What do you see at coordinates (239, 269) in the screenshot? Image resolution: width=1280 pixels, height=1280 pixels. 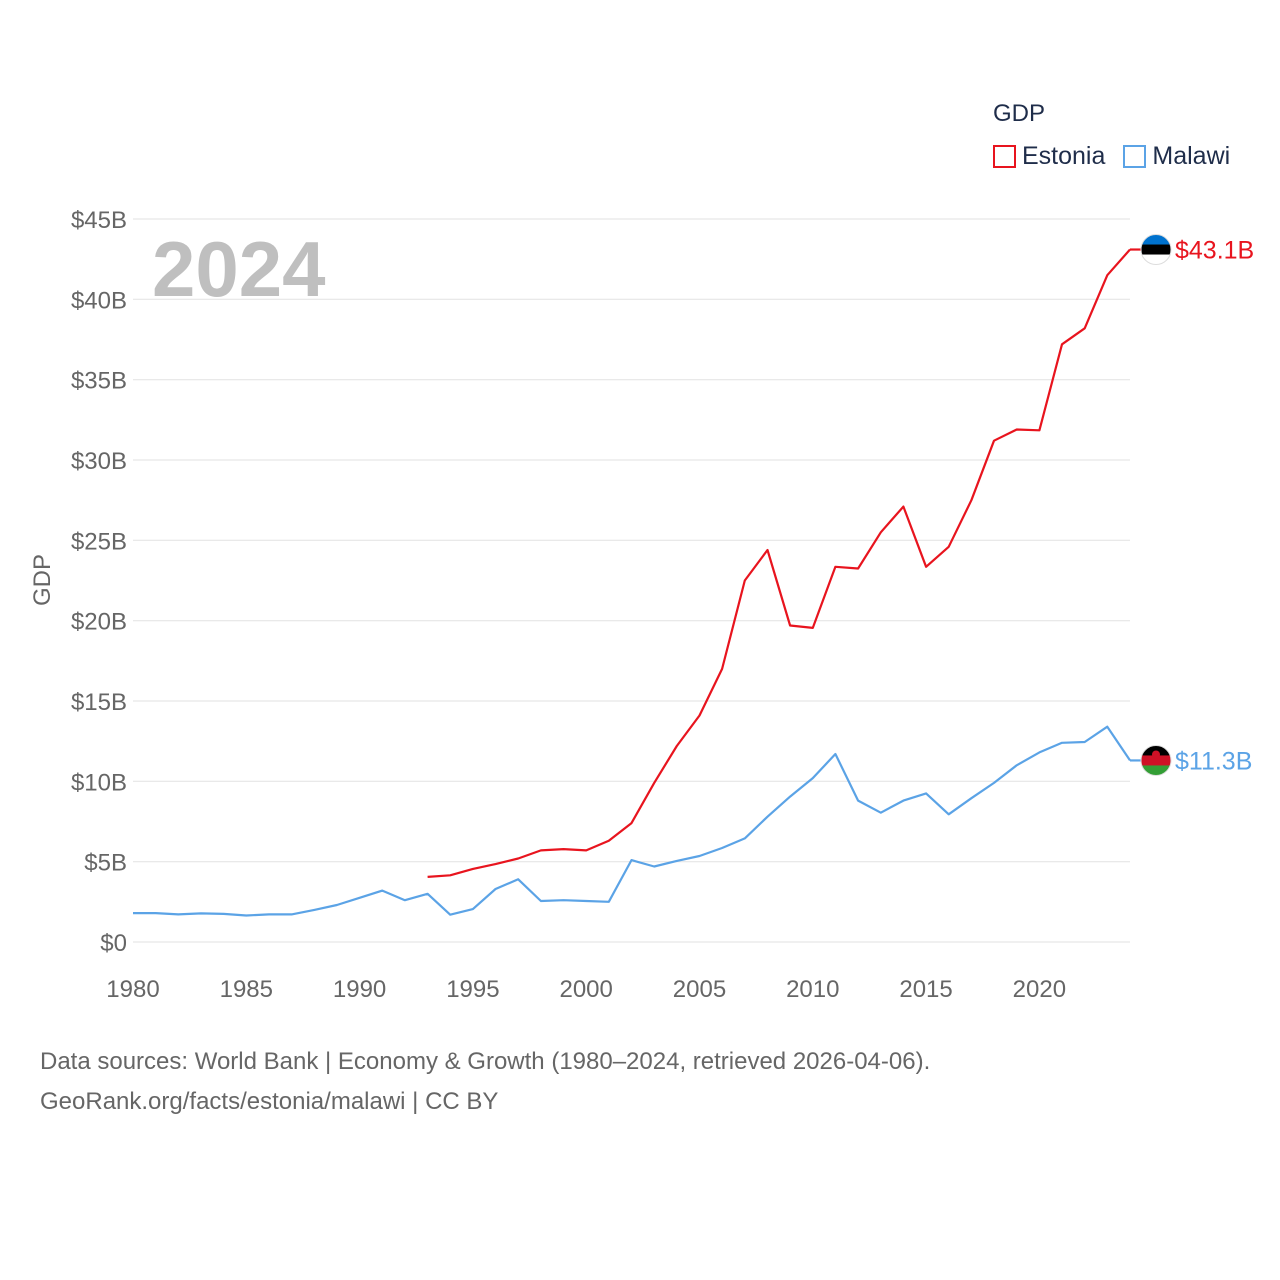 I see `year-watermark: 2024` at bounding box center [239, 269].